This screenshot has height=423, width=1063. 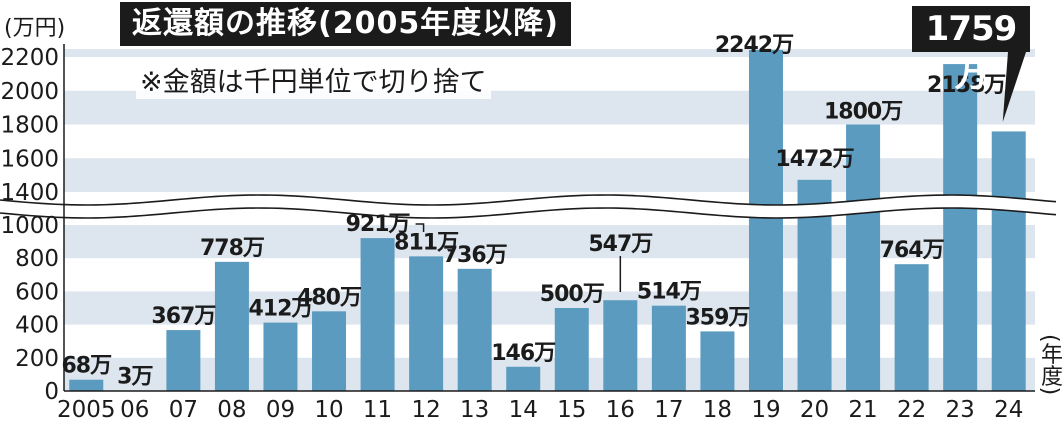 I want to click on y-tick-label: 0, so click(x=51, y=392).